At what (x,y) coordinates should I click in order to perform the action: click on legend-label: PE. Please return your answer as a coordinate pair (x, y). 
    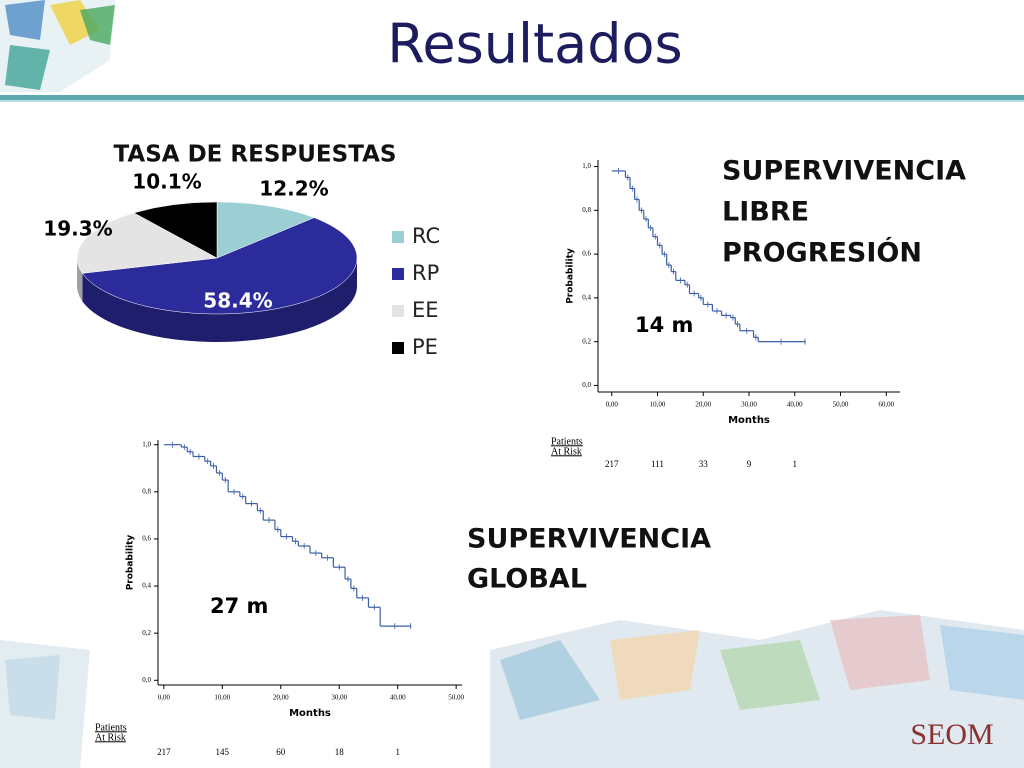
    Looking at the image, I should click on (425, 347).